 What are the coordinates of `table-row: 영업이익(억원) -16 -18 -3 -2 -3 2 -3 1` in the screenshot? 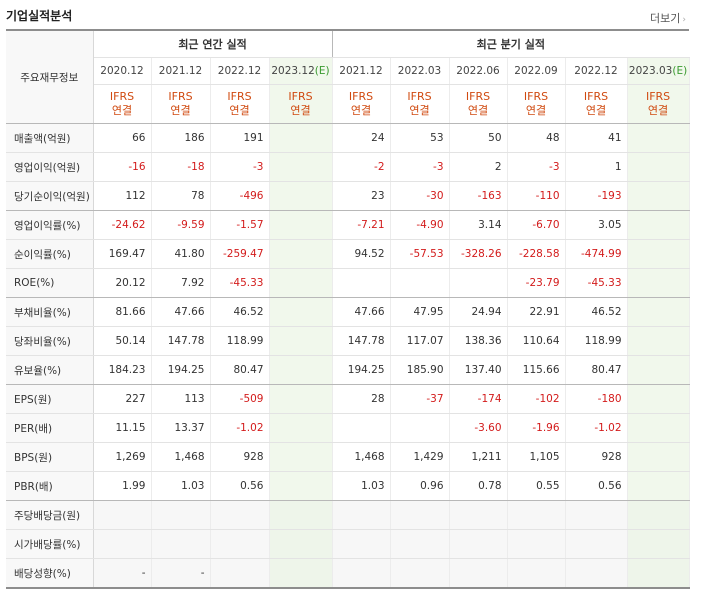 It's located at (348, 167).